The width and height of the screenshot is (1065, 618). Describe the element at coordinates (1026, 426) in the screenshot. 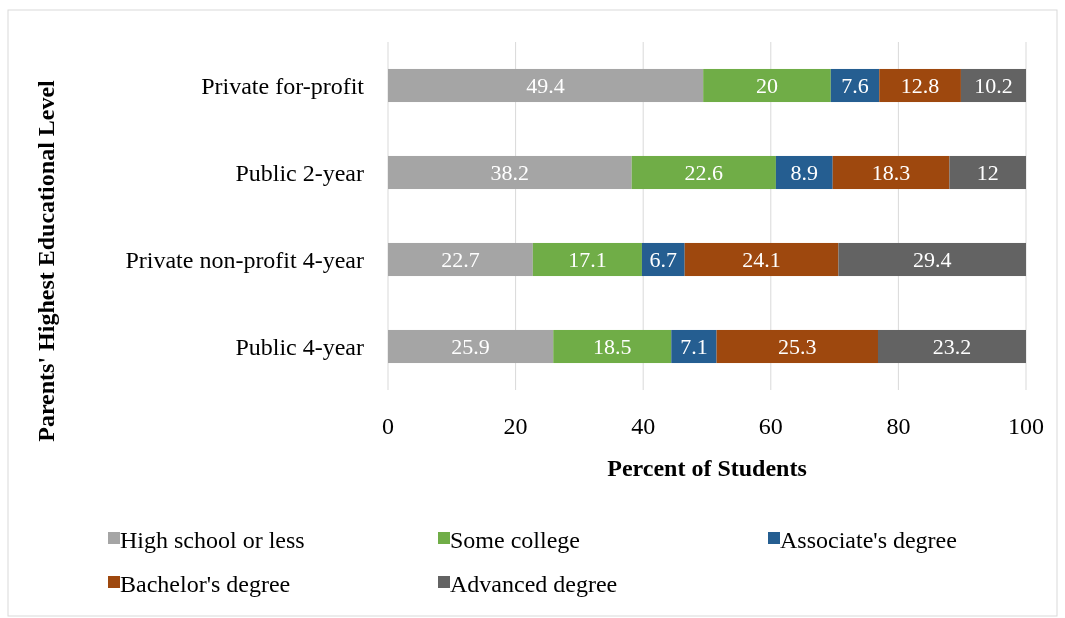

I see `x-tick-label: 100` at that location.